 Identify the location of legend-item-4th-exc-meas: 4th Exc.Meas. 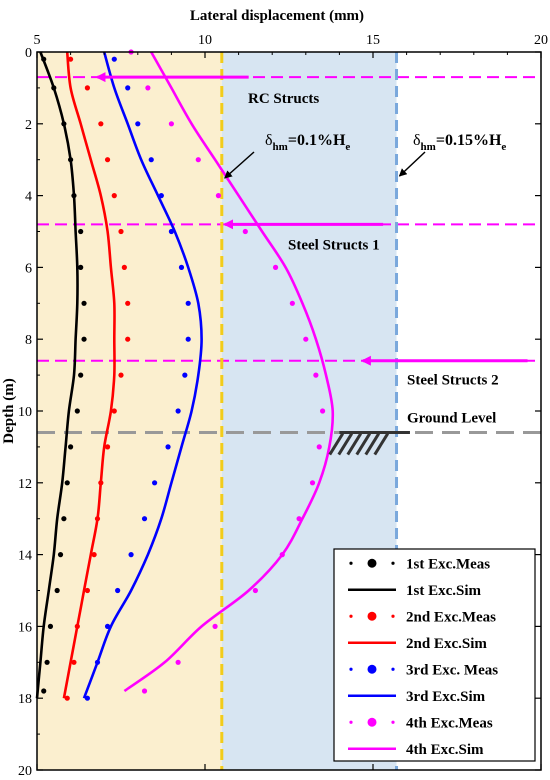
(421, 723).